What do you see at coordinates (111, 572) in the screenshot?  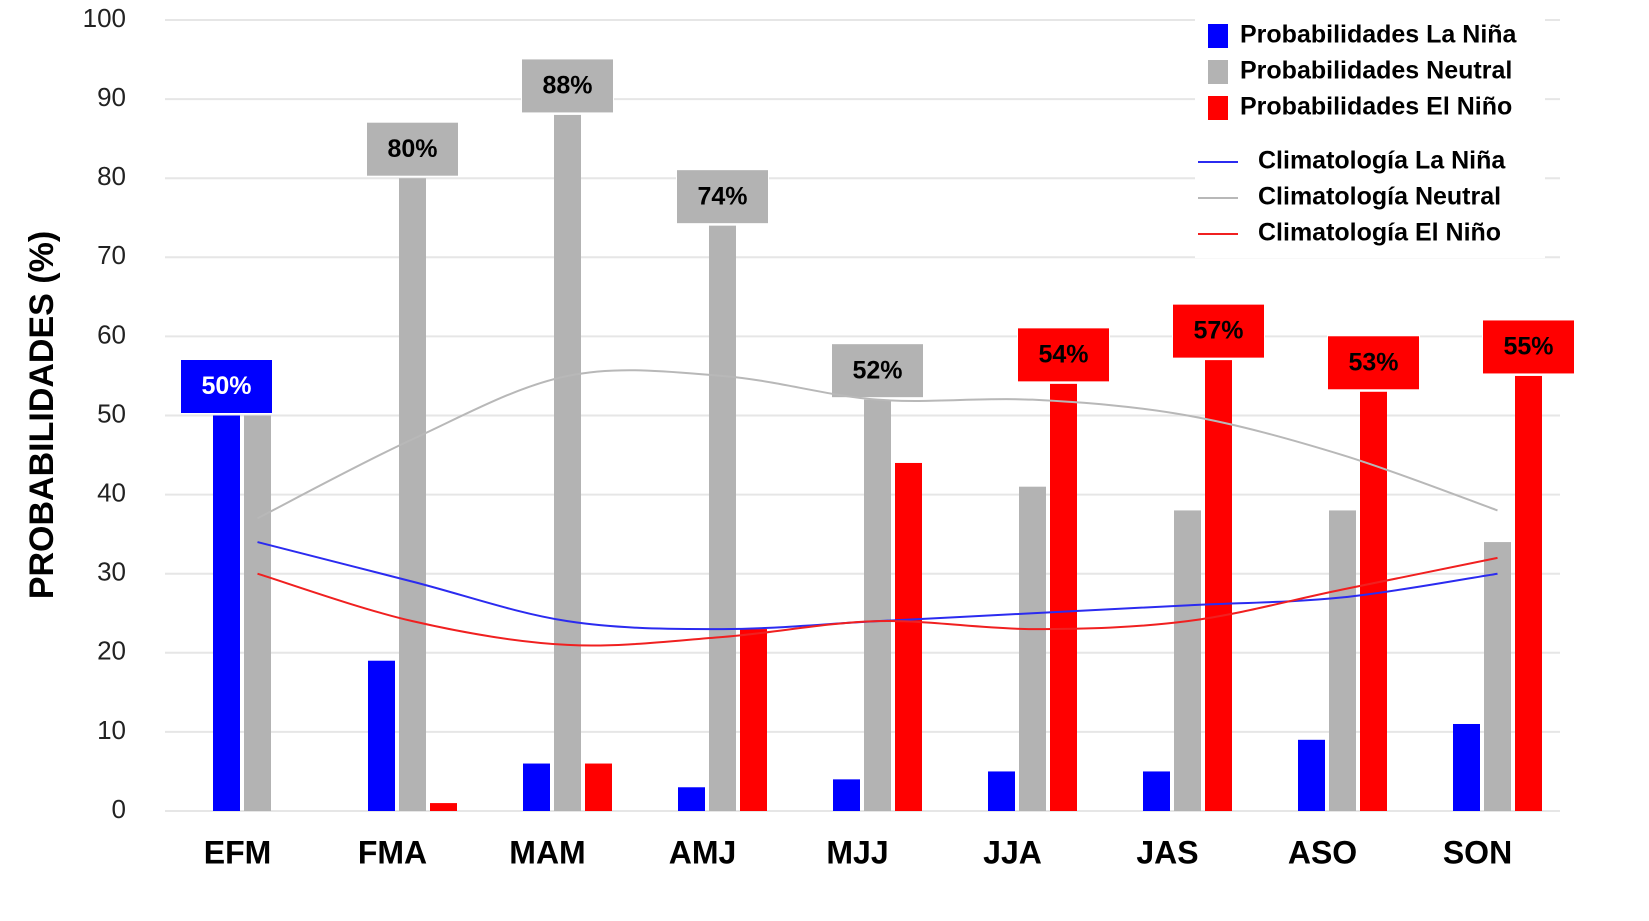 I see `y-tick-label: 30` at bounding box center [111, 572].